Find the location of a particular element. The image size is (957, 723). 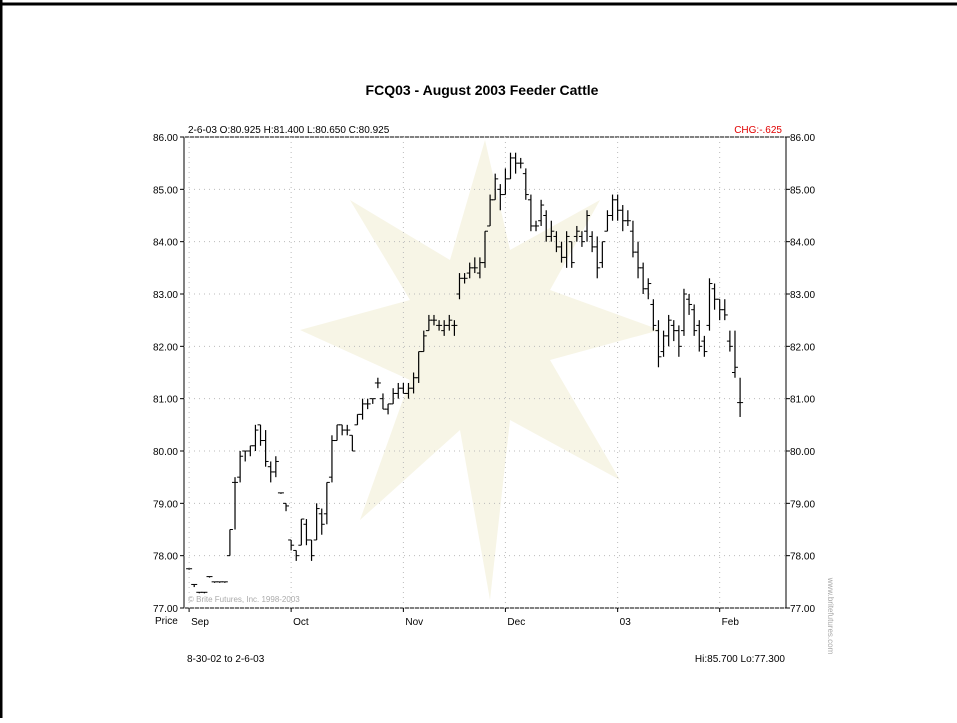

chart-title: FCQ03 - August 2003 Feeder Cattle is located at coordinates (482, 90).